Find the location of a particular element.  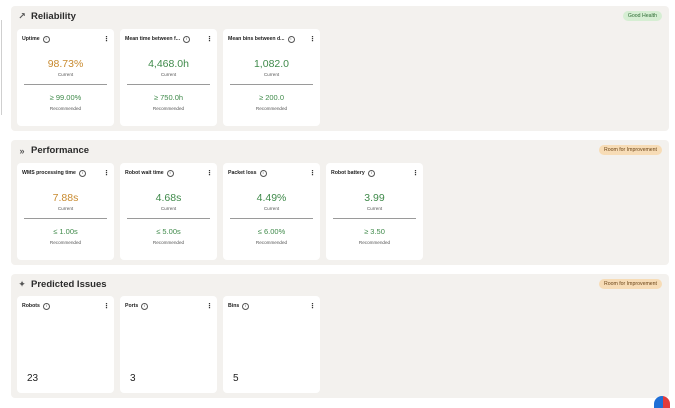

recommended-value: ≥ 99.00% is located at coordinates (65, 97).